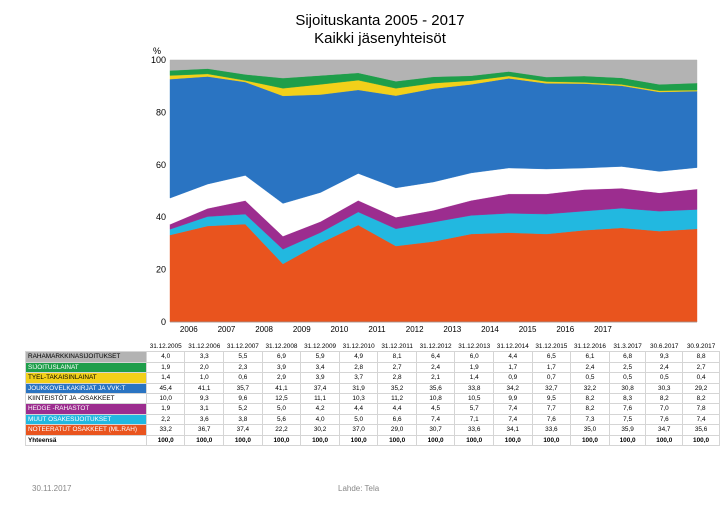  What do you see at coordinates (590, 357) in the screenshot?
I see `table-cell: 6,1` at bounding box center [590, 357].